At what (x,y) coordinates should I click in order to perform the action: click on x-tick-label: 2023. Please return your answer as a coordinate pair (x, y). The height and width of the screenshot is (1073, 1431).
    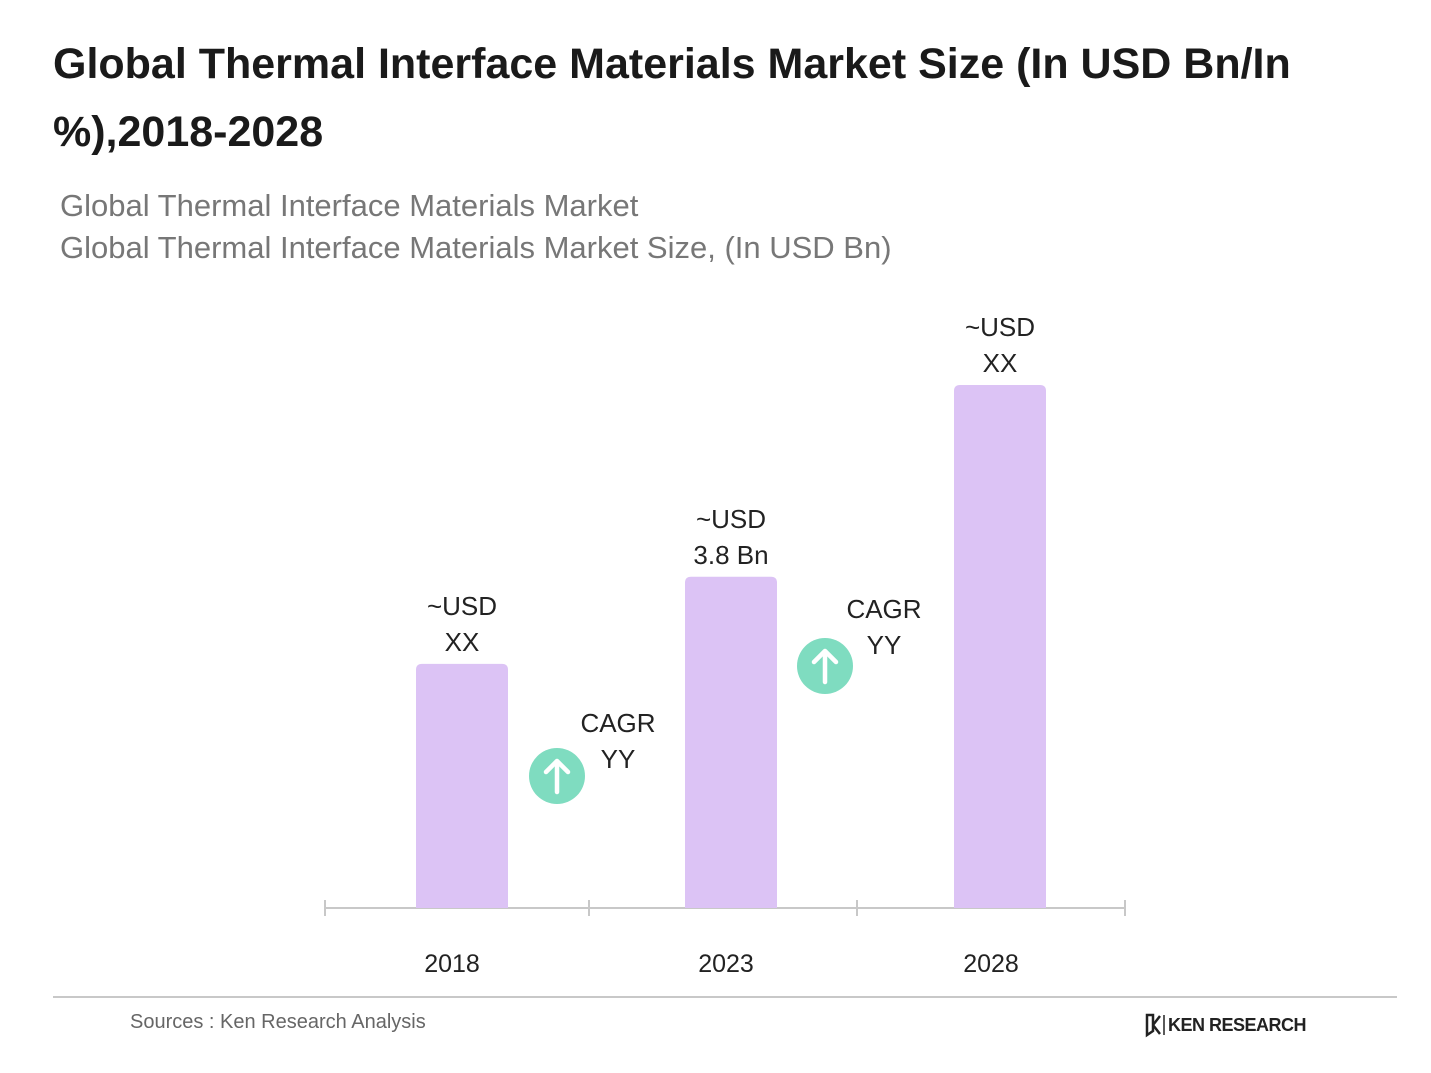
    Looking at the image, I should click on (726, 964).